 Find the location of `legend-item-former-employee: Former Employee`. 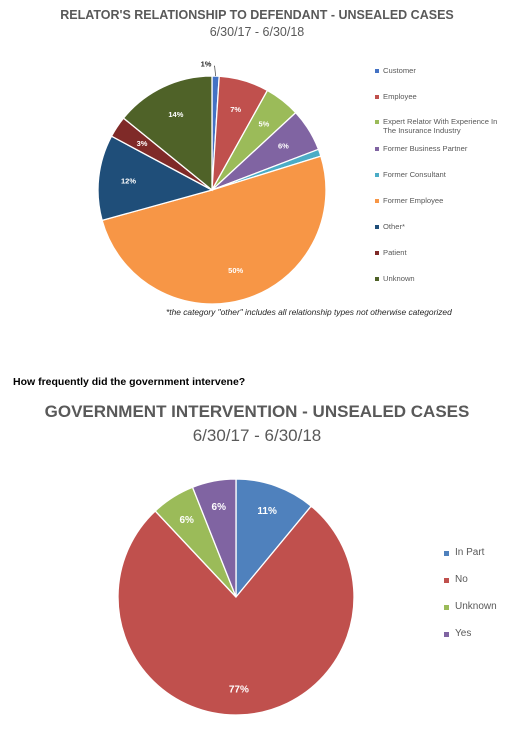

legend-item-former-employee: Former Employee is located at coordinates (440, 200).